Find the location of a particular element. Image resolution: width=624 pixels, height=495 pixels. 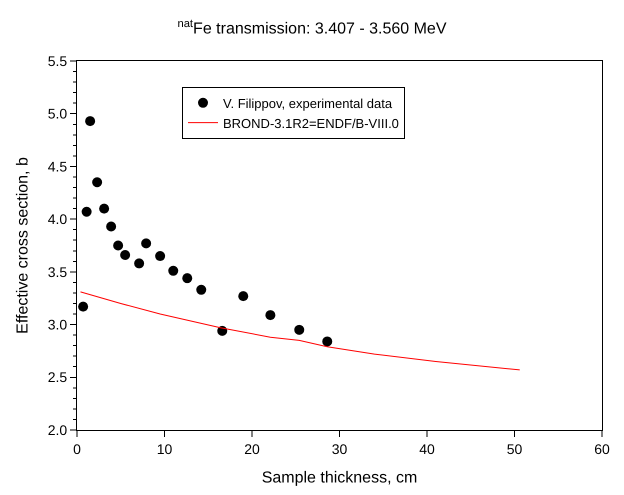

y-tick-label: 5.0 is located at coordinates (58, 114).